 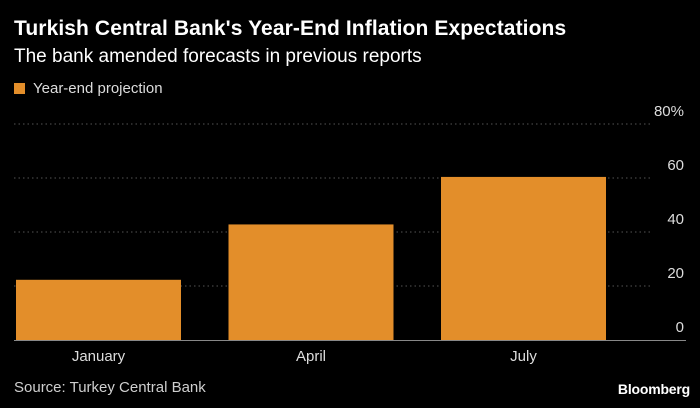 I want to click on bar-january, so click(x=98, y=309).